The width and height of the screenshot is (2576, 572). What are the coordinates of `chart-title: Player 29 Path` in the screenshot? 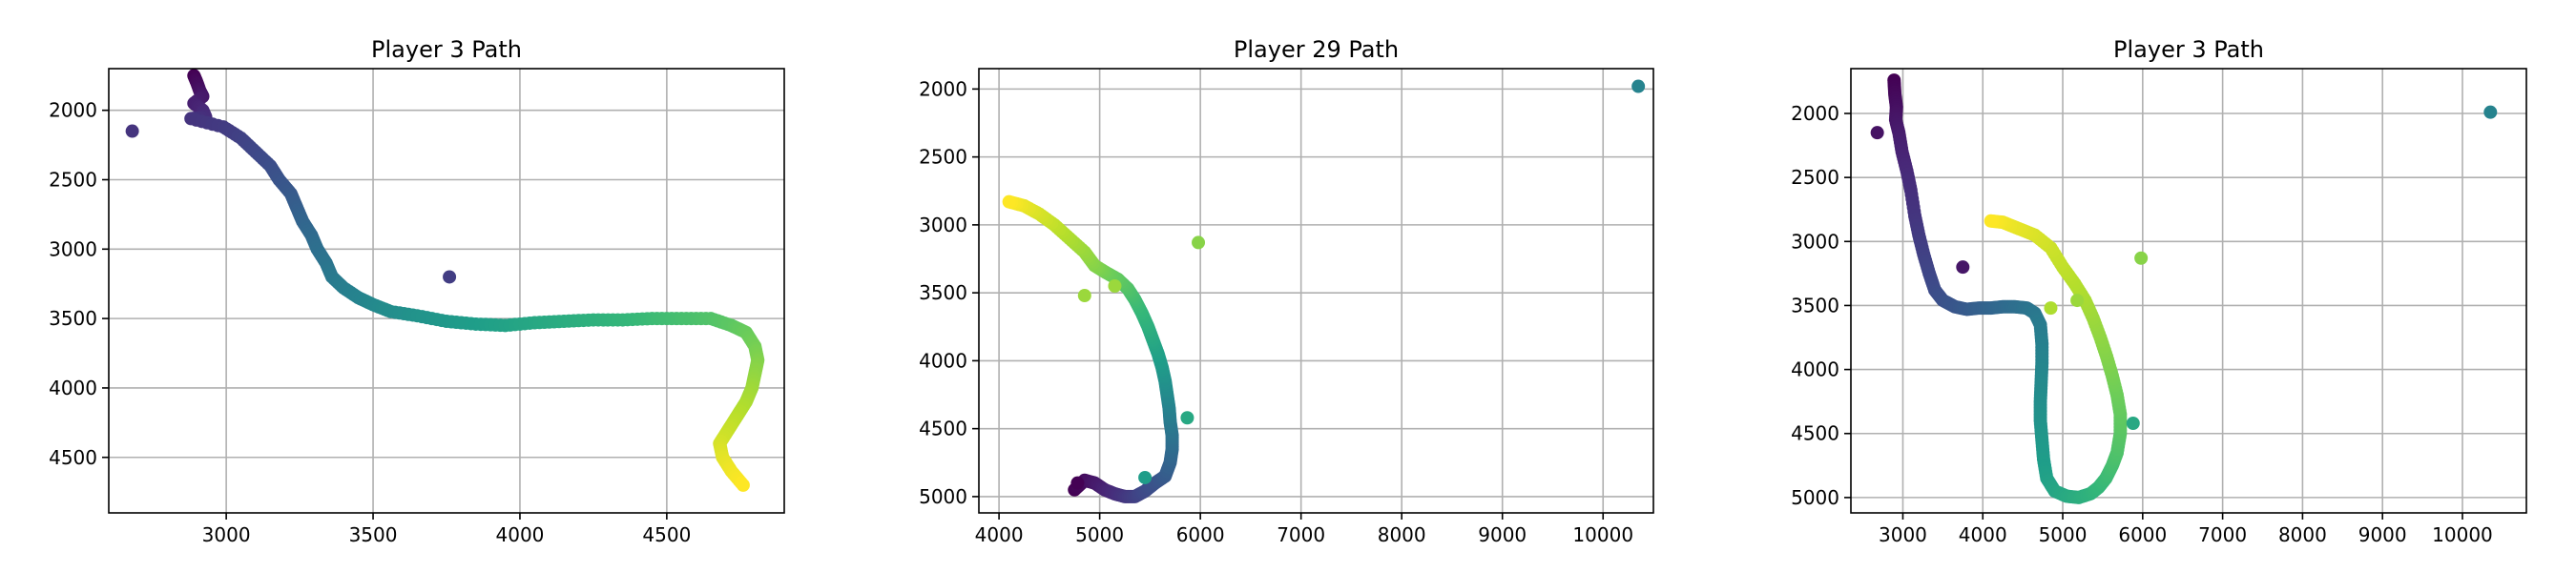 It's located at (1316, 50).